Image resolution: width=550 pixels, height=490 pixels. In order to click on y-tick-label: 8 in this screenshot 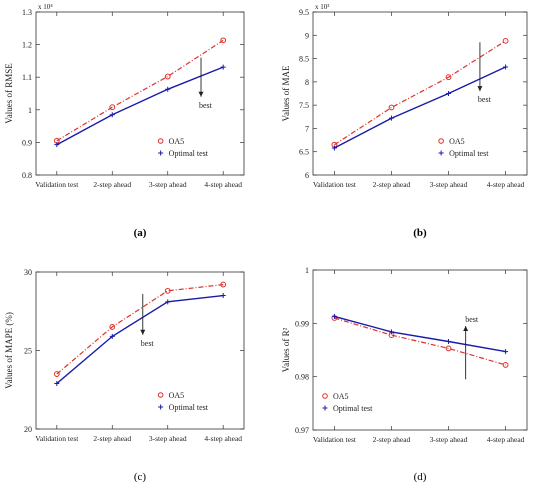, I will do `click(307, 82)`.